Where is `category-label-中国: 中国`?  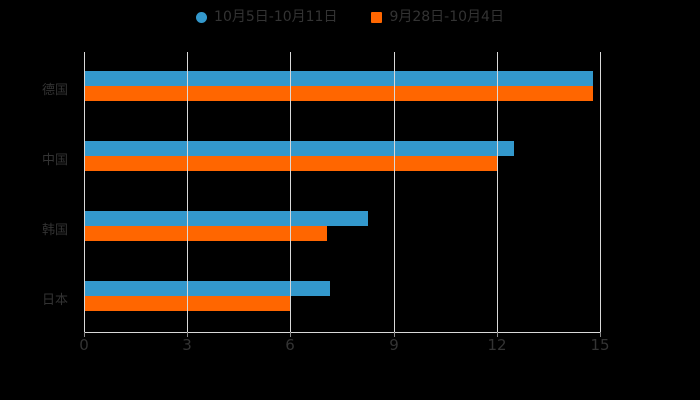 category-label-中国: 中国 is located at coordinates (54, 160).